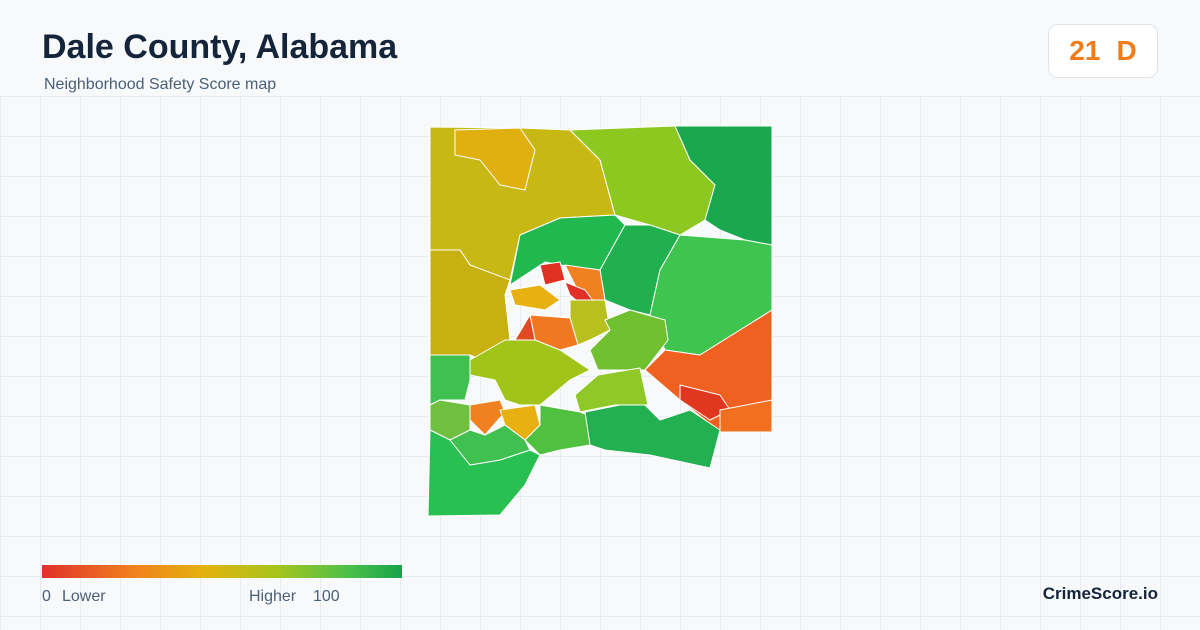 The width and height of the screenshot is (1200, 630). What do you see at coordinates (1100, 593) in the screenshot?
I see `brand: CrimeScore.io` at bounding box center [1100, 593].